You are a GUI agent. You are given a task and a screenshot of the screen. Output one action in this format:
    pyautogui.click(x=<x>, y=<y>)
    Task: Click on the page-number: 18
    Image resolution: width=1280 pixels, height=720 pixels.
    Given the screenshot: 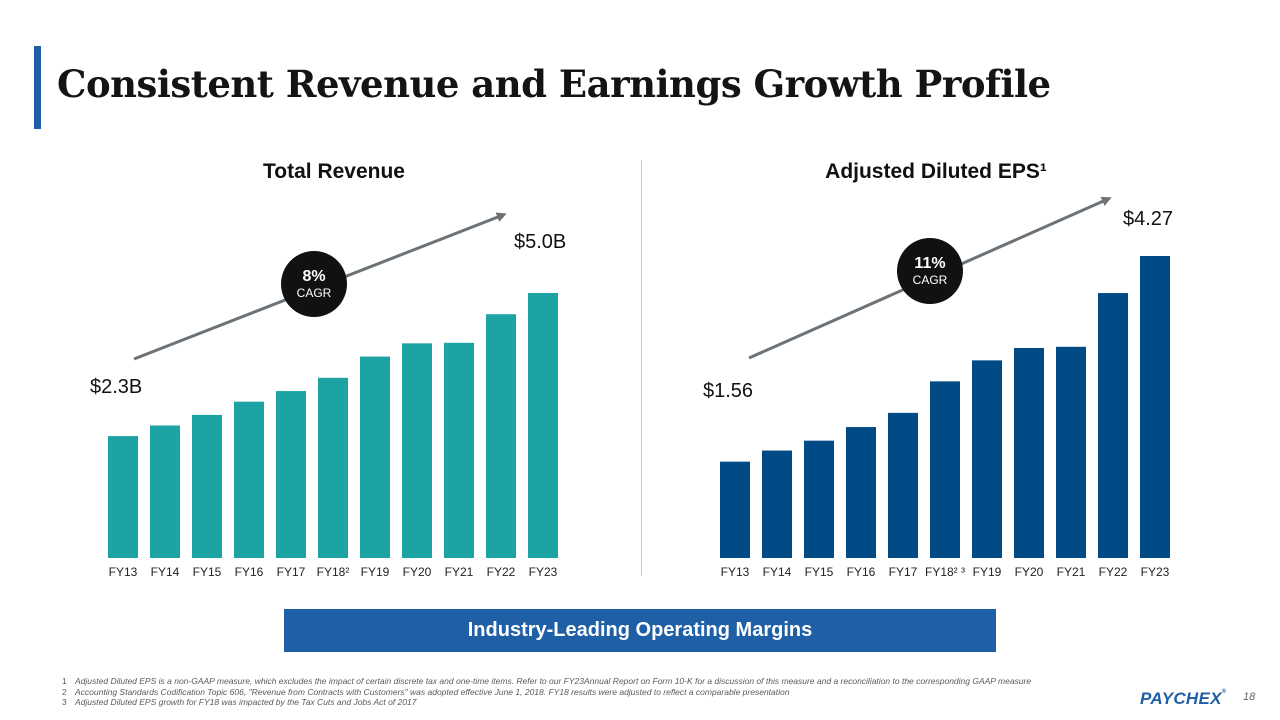 What is the action you would take?
    pyautogui.click(x=1249, y=697)
    